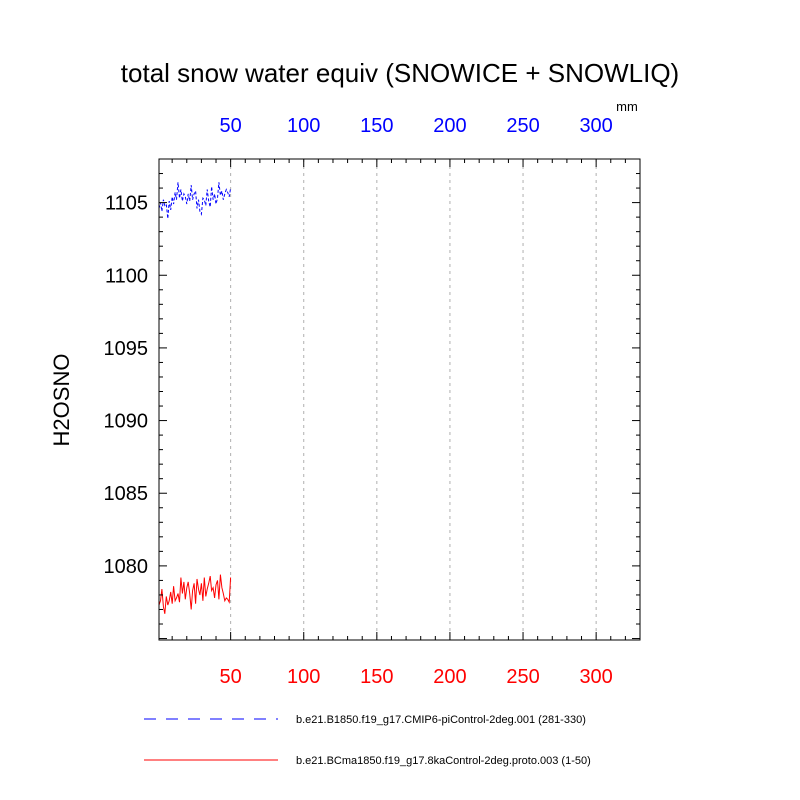 The width and height of the screenshot is (800, 800). What do you see at coordinates (627, 106) in the screenshot?
I see `units-label: mm` at bounding box center [627, 106].